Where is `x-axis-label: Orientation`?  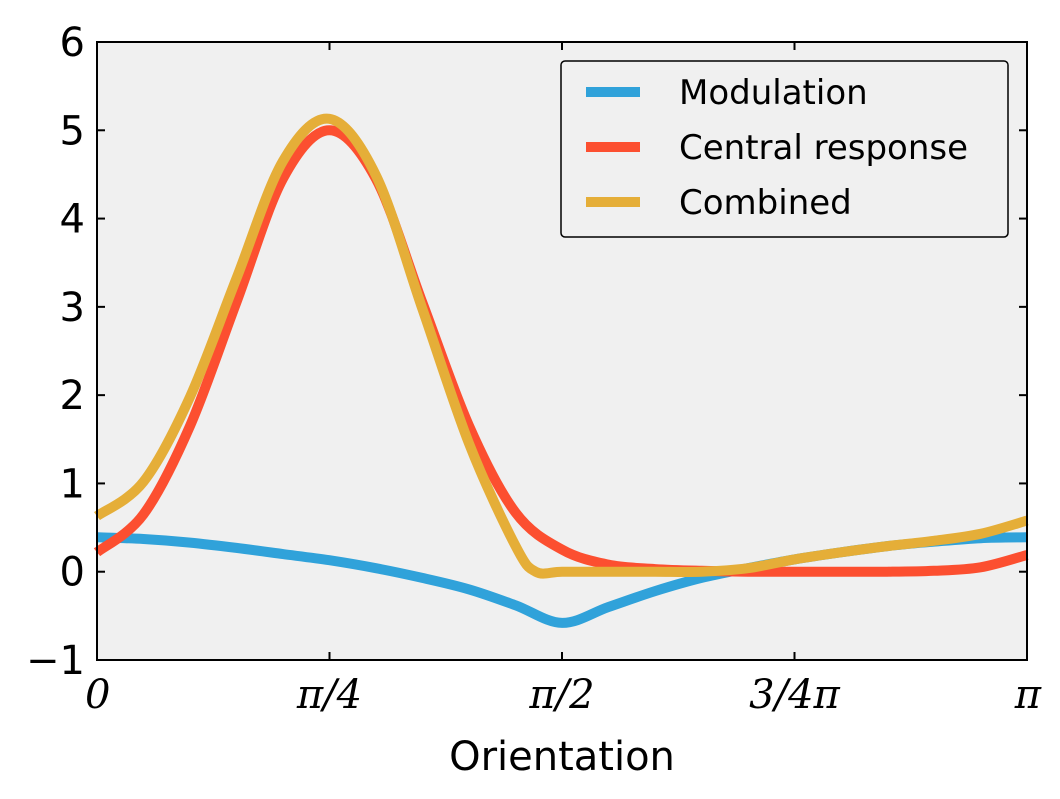 x-axis-label: Orientation is located at coordinates (562, 757).